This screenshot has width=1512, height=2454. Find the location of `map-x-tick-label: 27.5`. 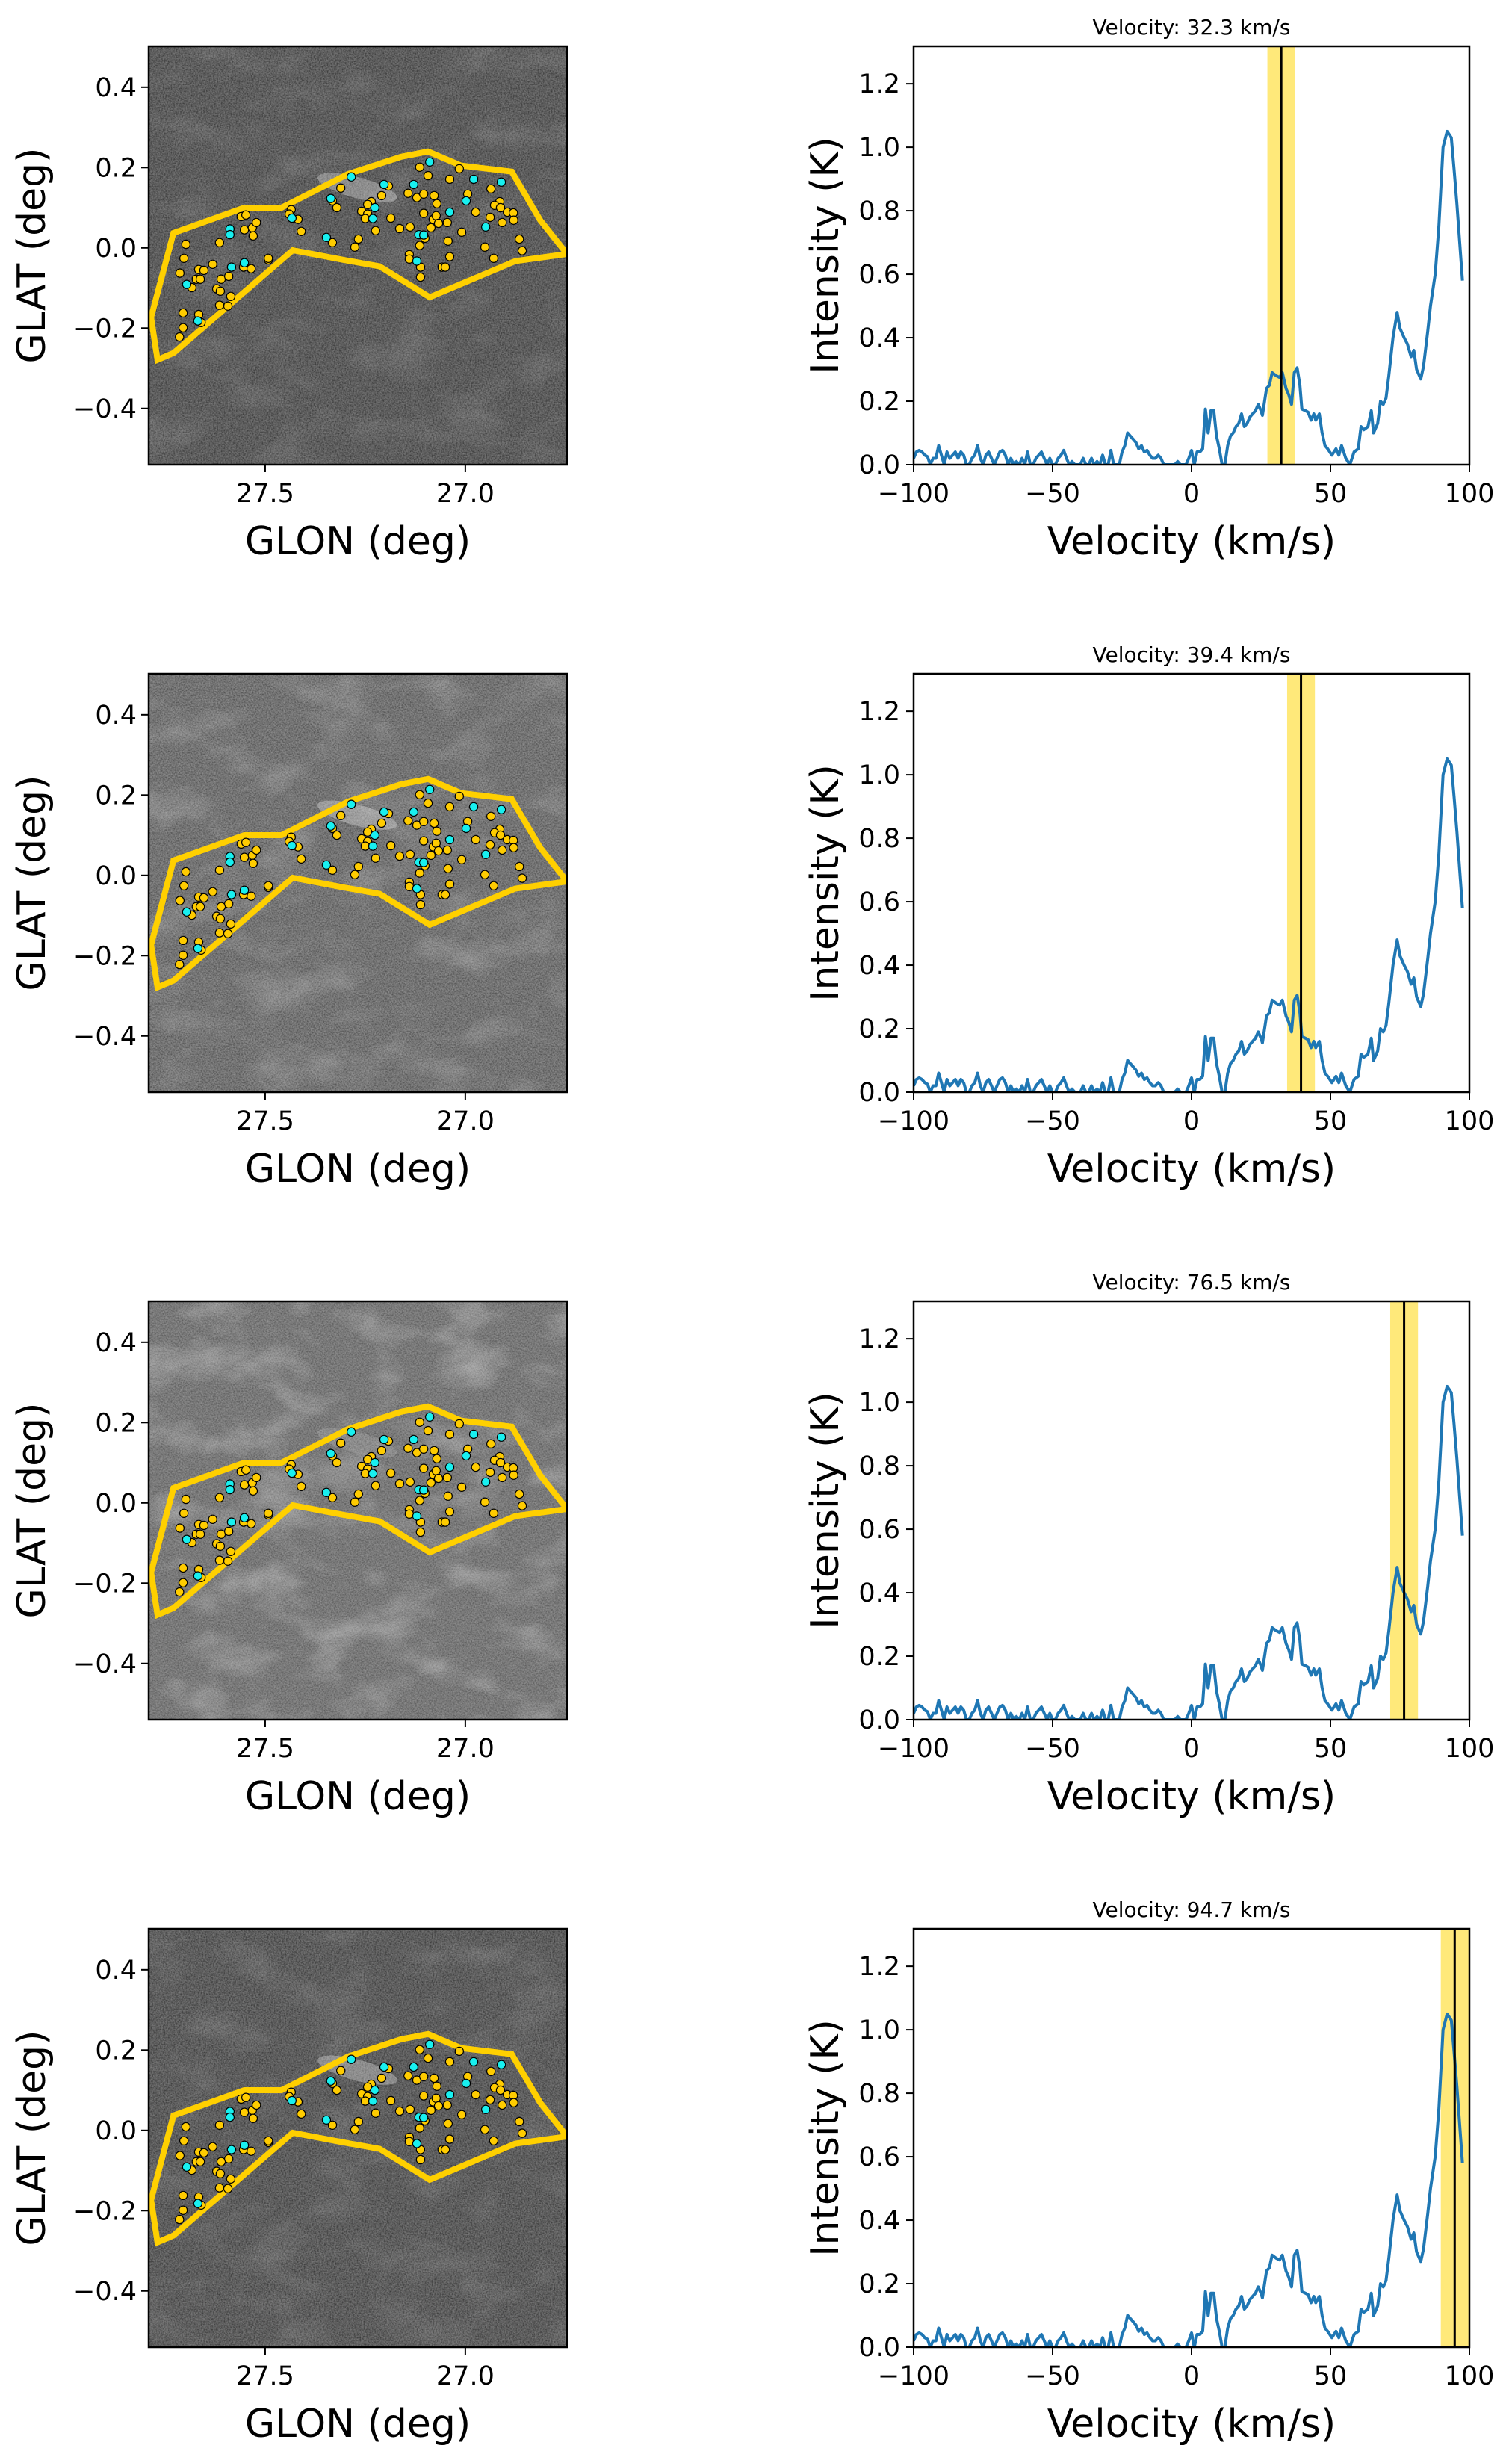

map-x-tick-label: 27.5 is located at coordinates (265, 494).